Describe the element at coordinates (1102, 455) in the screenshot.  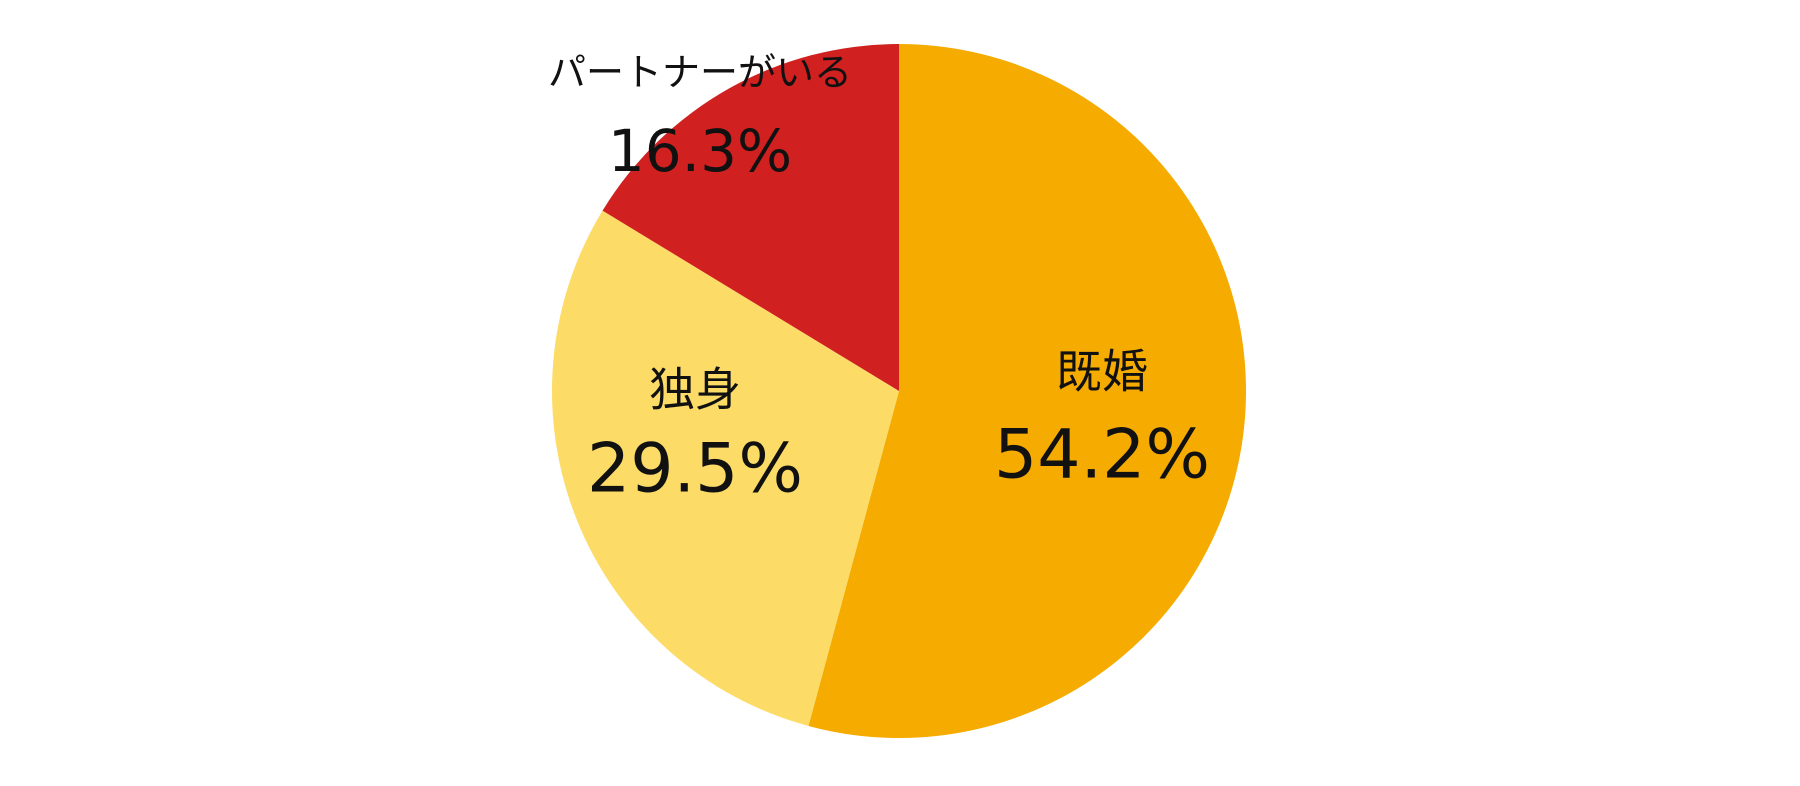
I see `value-label: 54.2%` at that location.